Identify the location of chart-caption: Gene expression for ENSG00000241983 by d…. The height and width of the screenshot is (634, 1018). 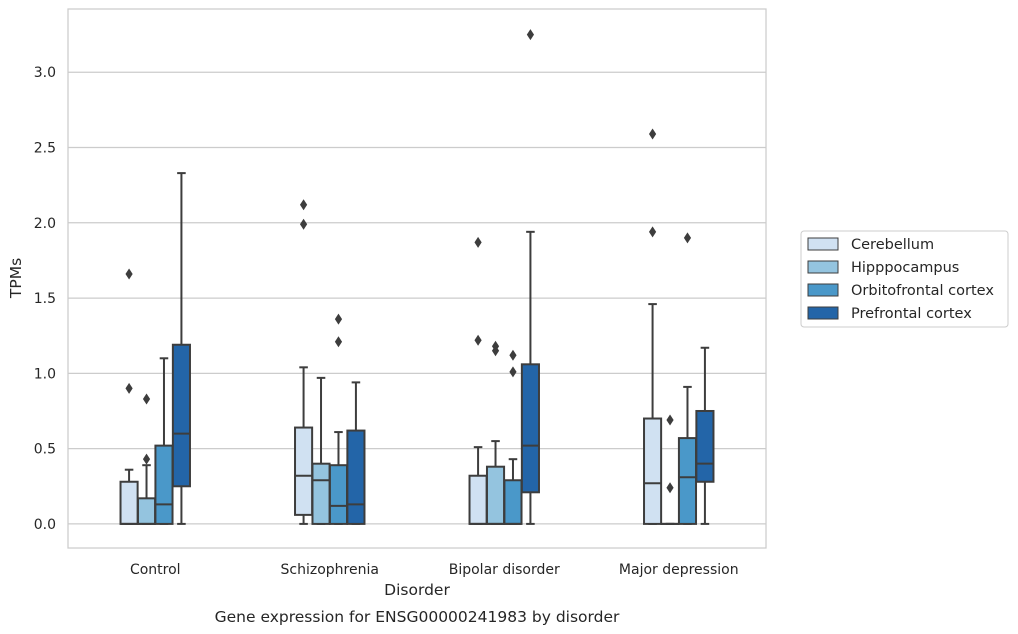
(417, 617).